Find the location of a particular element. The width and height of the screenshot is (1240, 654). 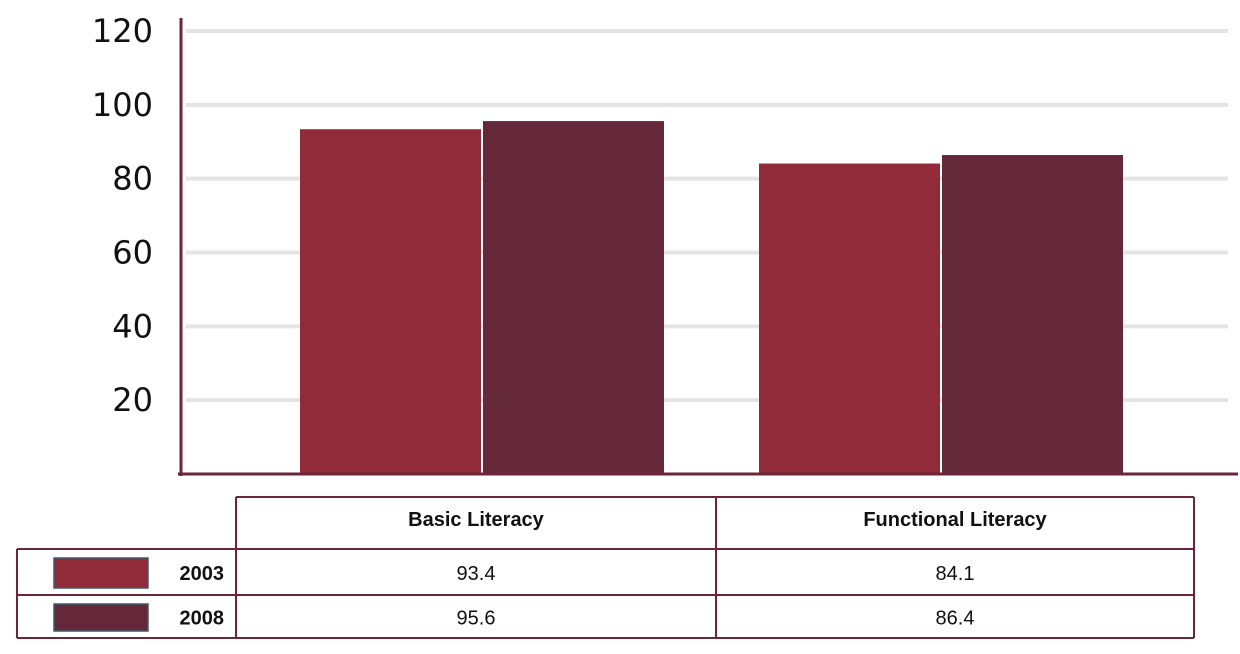

column-header: Basic Literacy is located at coordinates (476, 520).